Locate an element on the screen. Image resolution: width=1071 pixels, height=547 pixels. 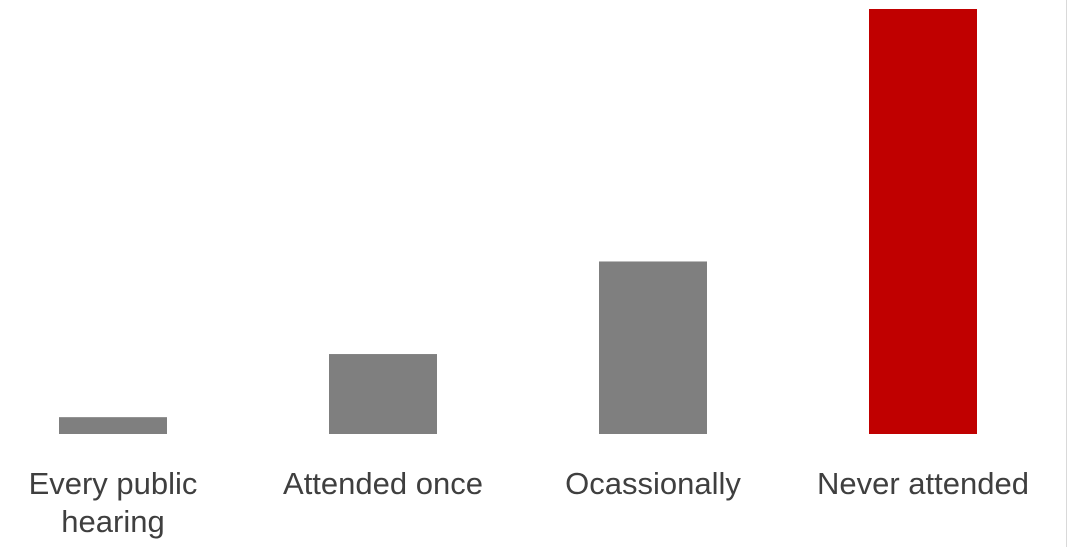
category-label: Ocassionally is located at coordinates (653, 483).